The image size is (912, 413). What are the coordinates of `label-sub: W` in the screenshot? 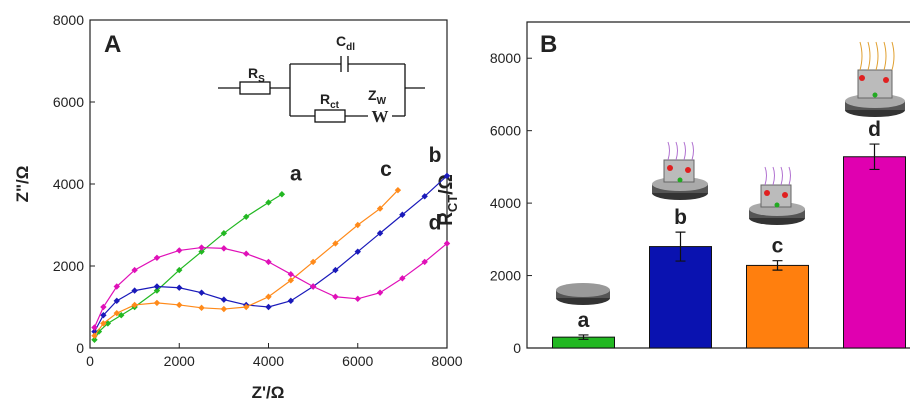 It's located at (382, 101).